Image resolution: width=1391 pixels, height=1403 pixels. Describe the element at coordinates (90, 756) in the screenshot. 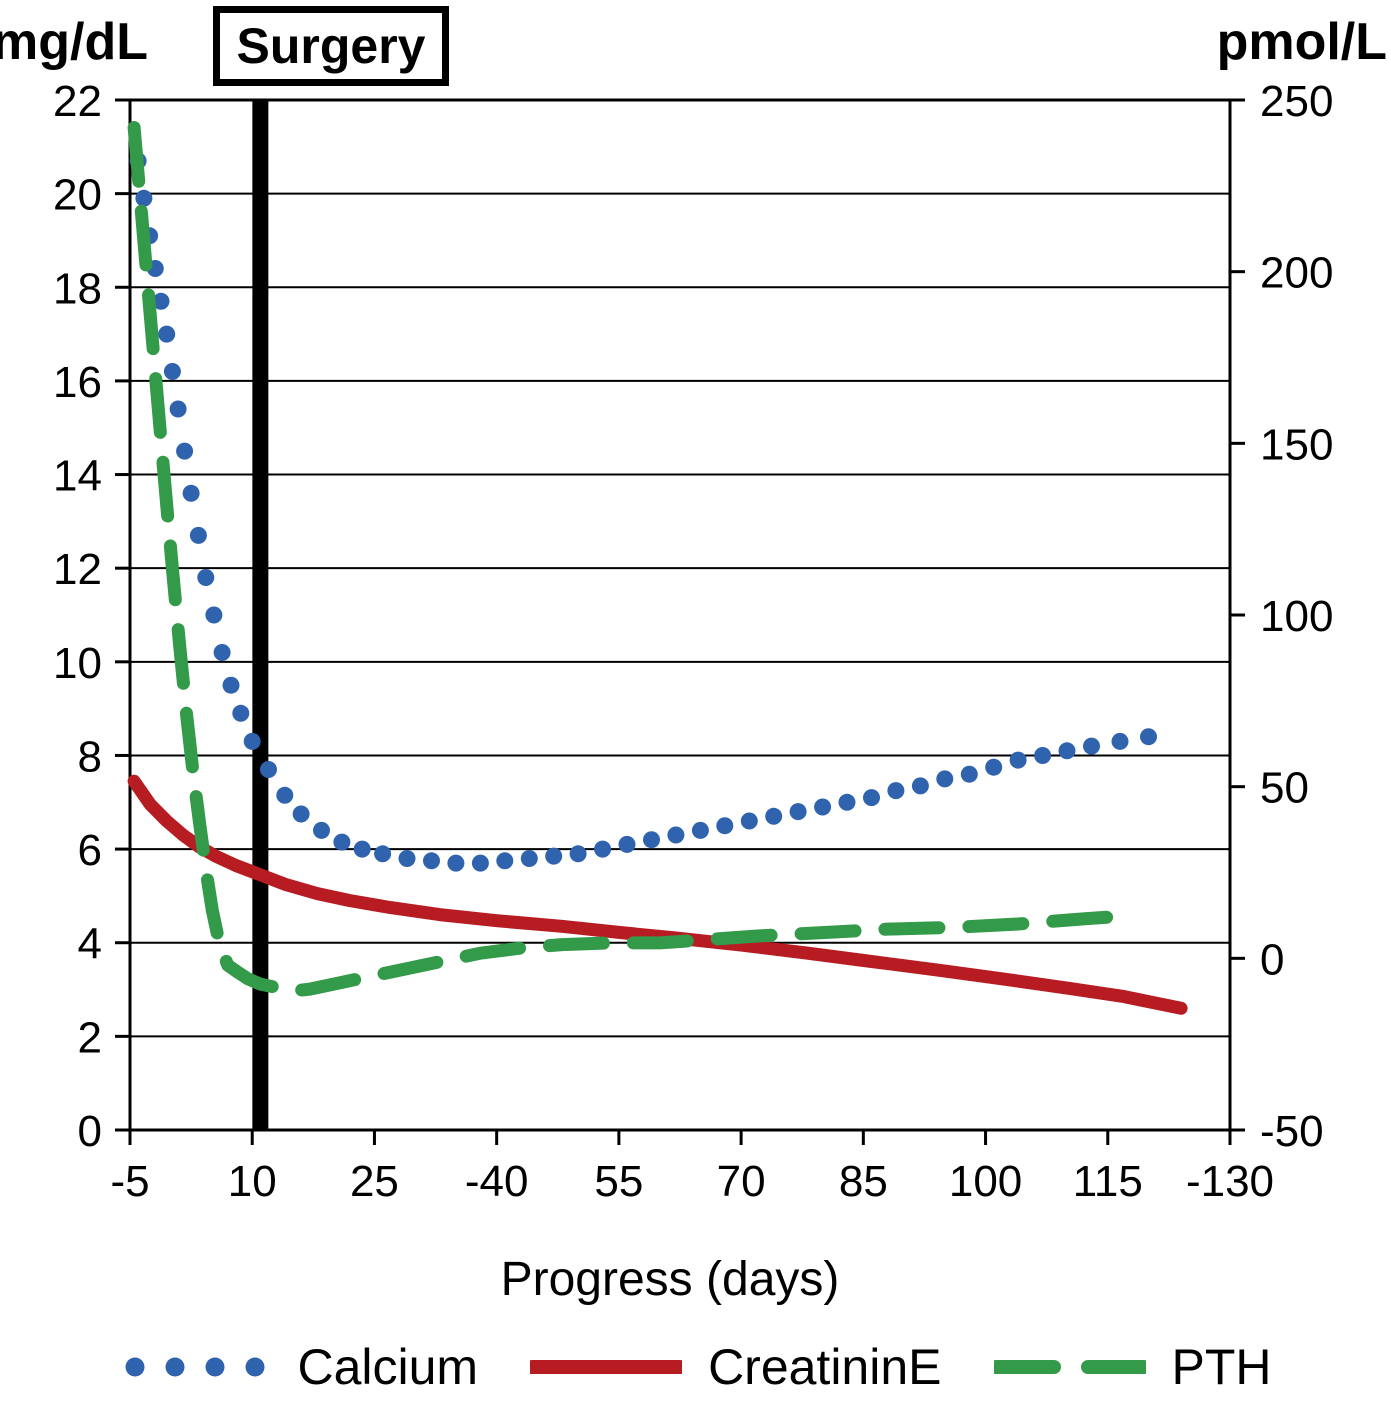

I see `svg-text: 8` at that location.